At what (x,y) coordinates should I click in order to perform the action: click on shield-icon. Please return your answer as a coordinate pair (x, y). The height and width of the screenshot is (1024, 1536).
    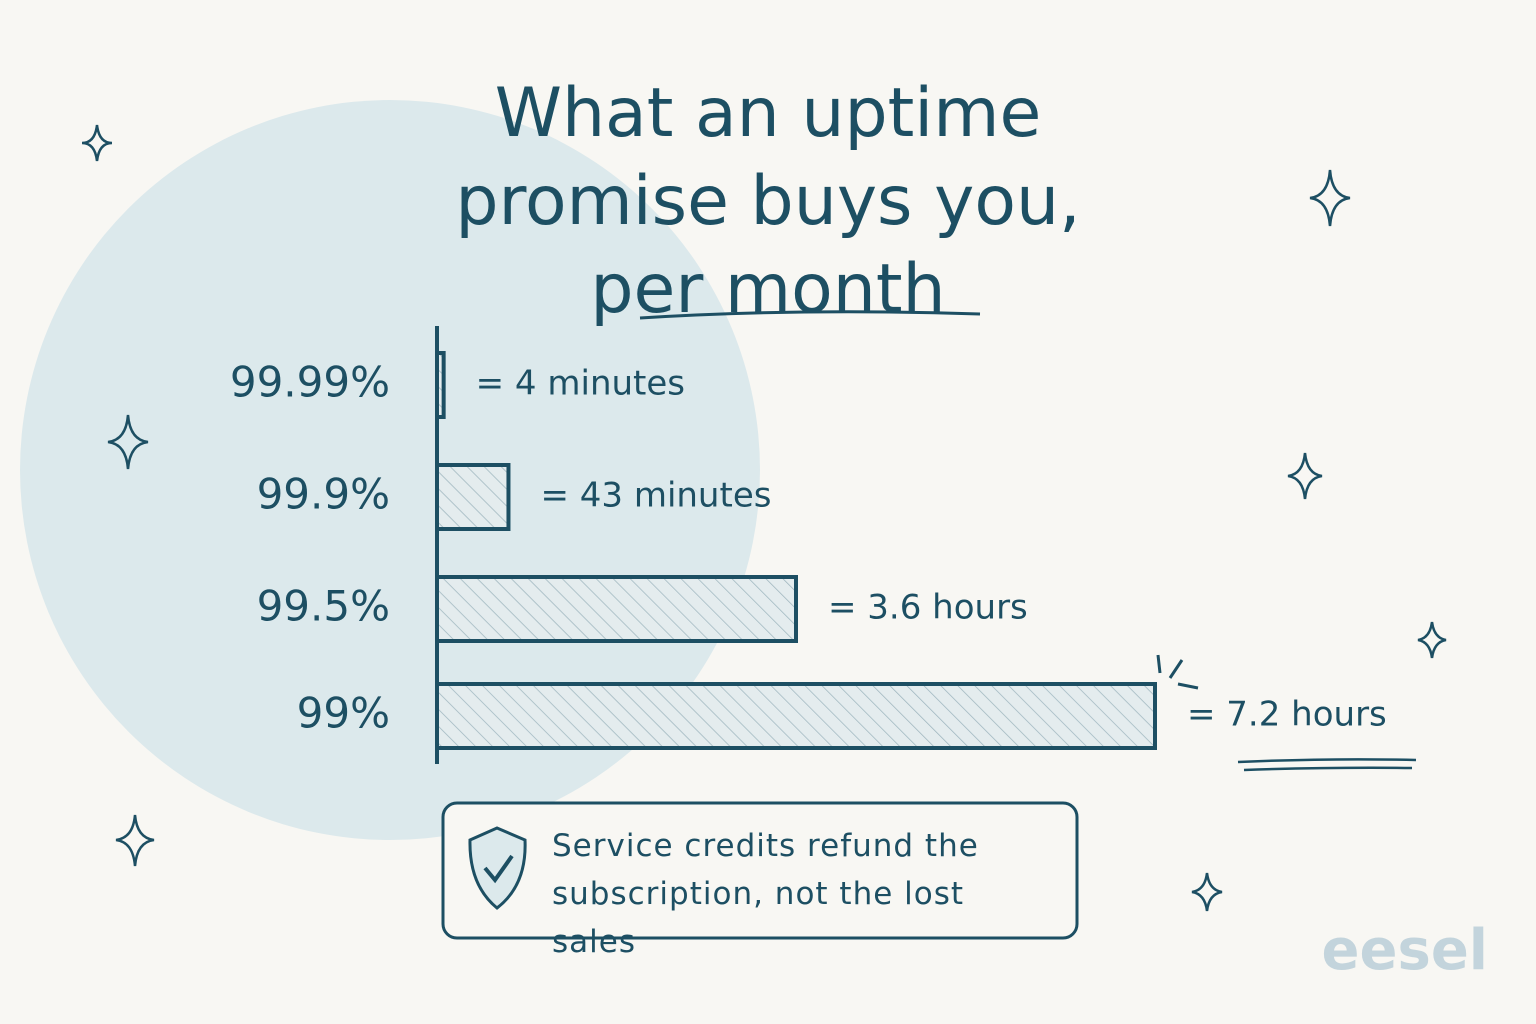
    Looking at the image, I should click on (497, 868).